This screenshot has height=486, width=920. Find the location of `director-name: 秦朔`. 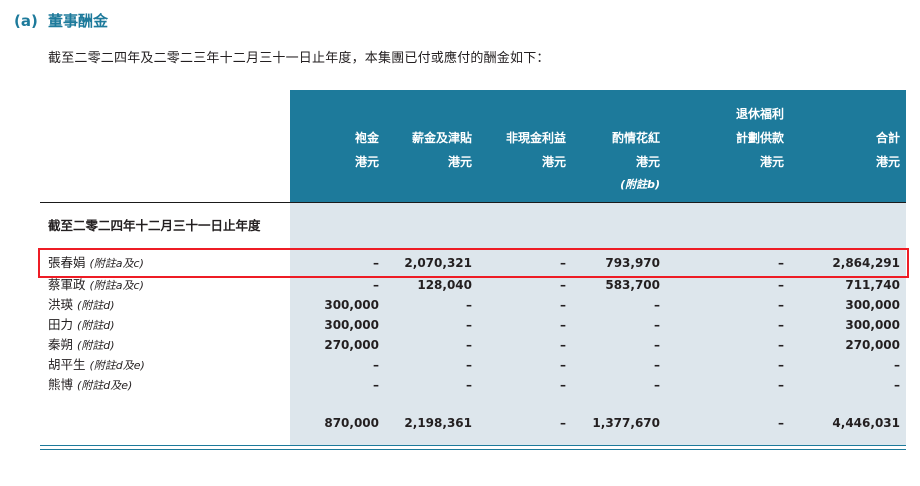

director-name: 秦朔 is located at coordinates (61, 344).